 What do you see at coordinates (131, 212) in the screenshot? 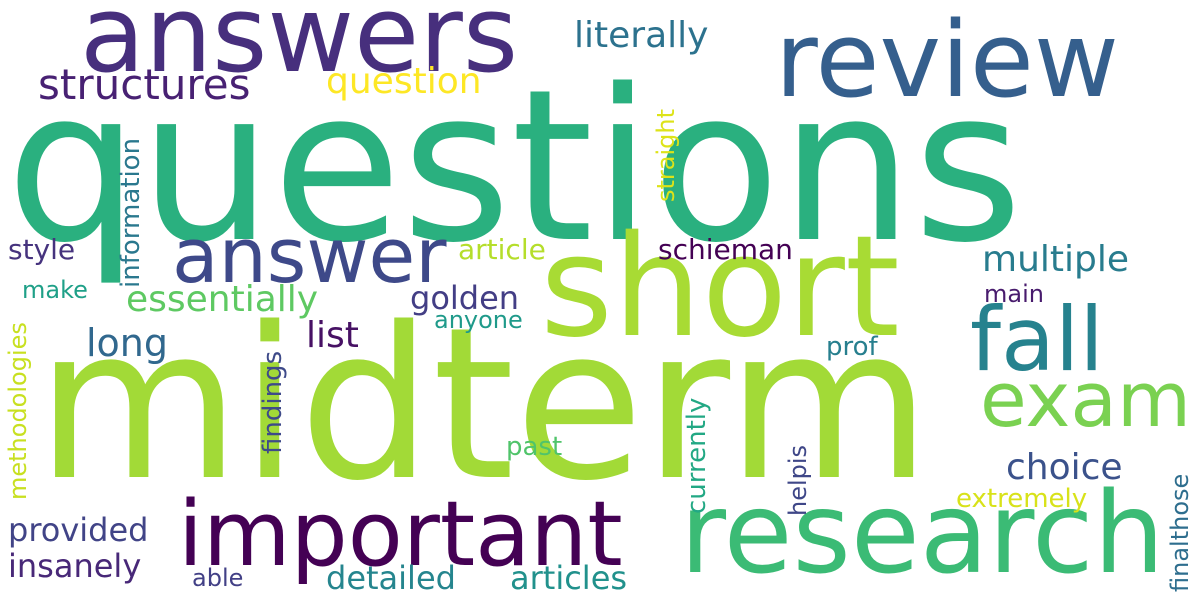
I see `word-information: information` at bounding box center [131, 212].